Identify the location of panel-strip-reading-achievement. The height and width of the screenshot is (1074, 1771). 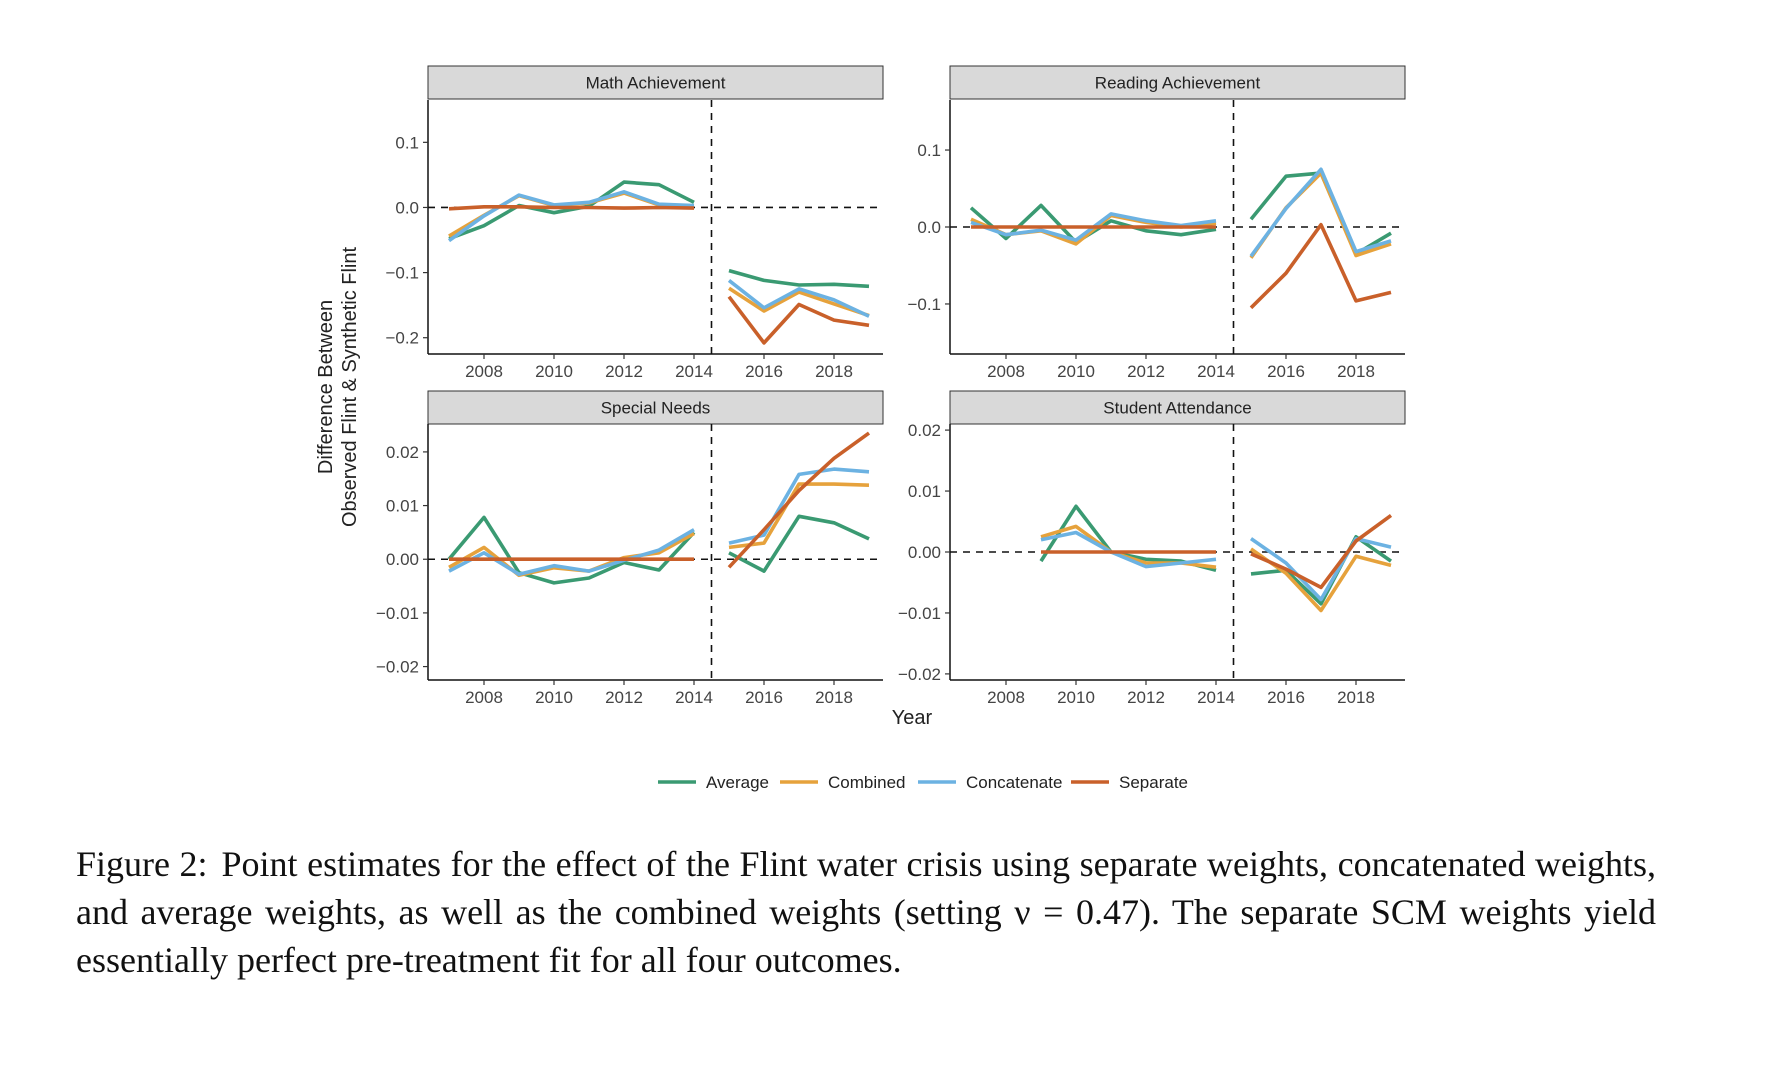
(1177, 82).